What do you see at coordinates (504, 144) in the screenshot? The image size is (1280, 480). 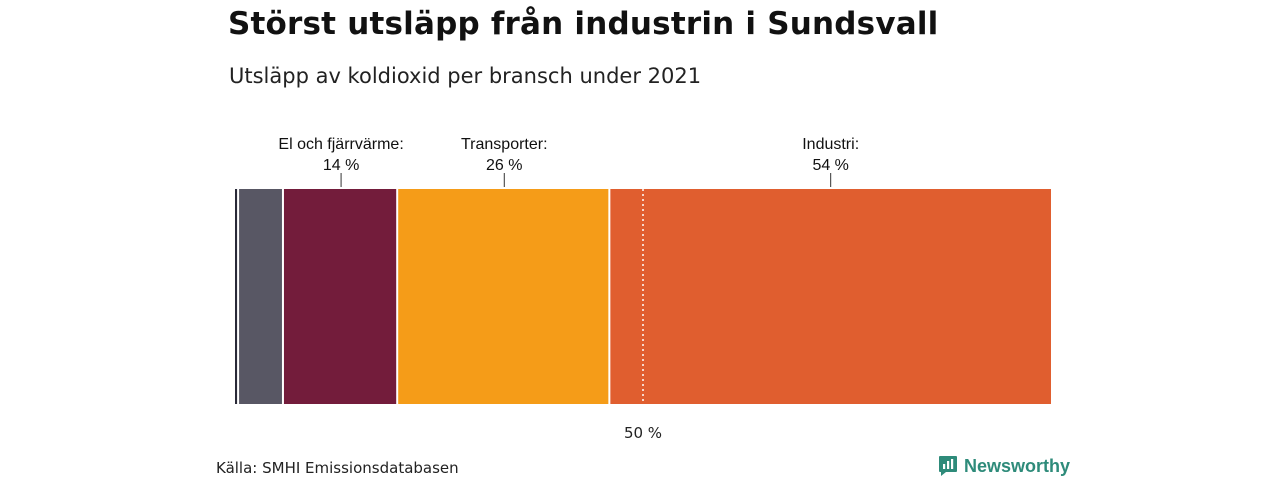 I see `segment-label: Transporter:` at bounding box center [504, 144].